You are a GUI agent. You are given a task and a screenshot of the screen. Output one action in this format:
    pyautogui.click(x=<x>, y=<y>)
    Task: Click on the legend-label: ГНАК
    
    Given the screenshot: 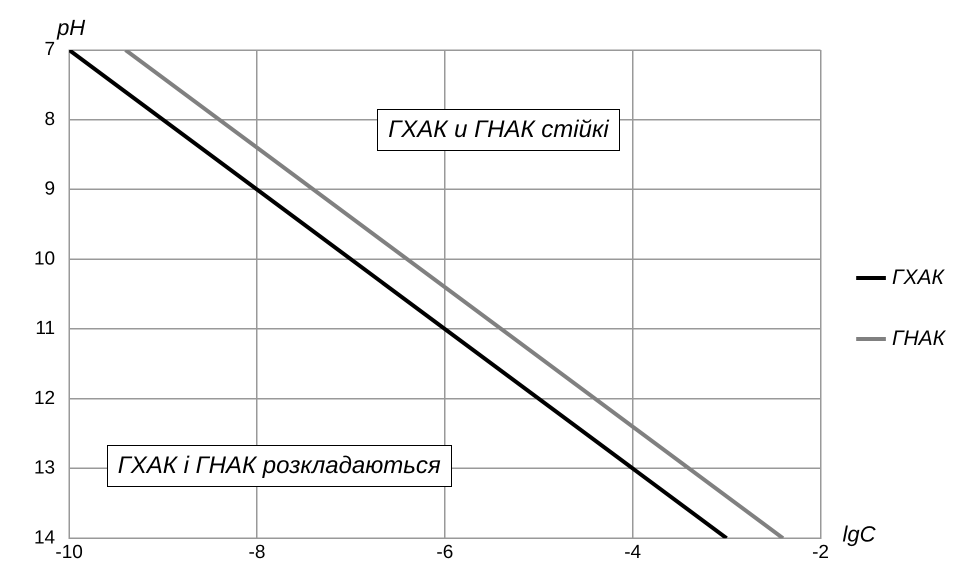 What is the action you would take?
    pyautogui.click(x=919, y=338)
    